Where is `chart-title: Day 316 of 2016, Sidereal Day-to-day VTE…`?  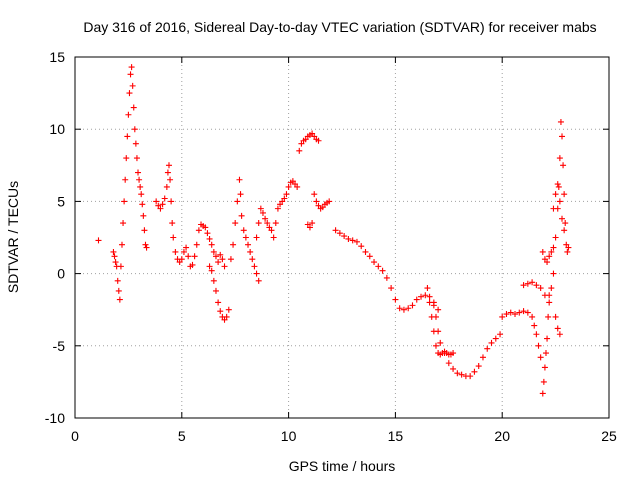 chart-title: Day 316 of 2016, Sidereal Day-to-day VTE… is located at coordinates (339, 27).